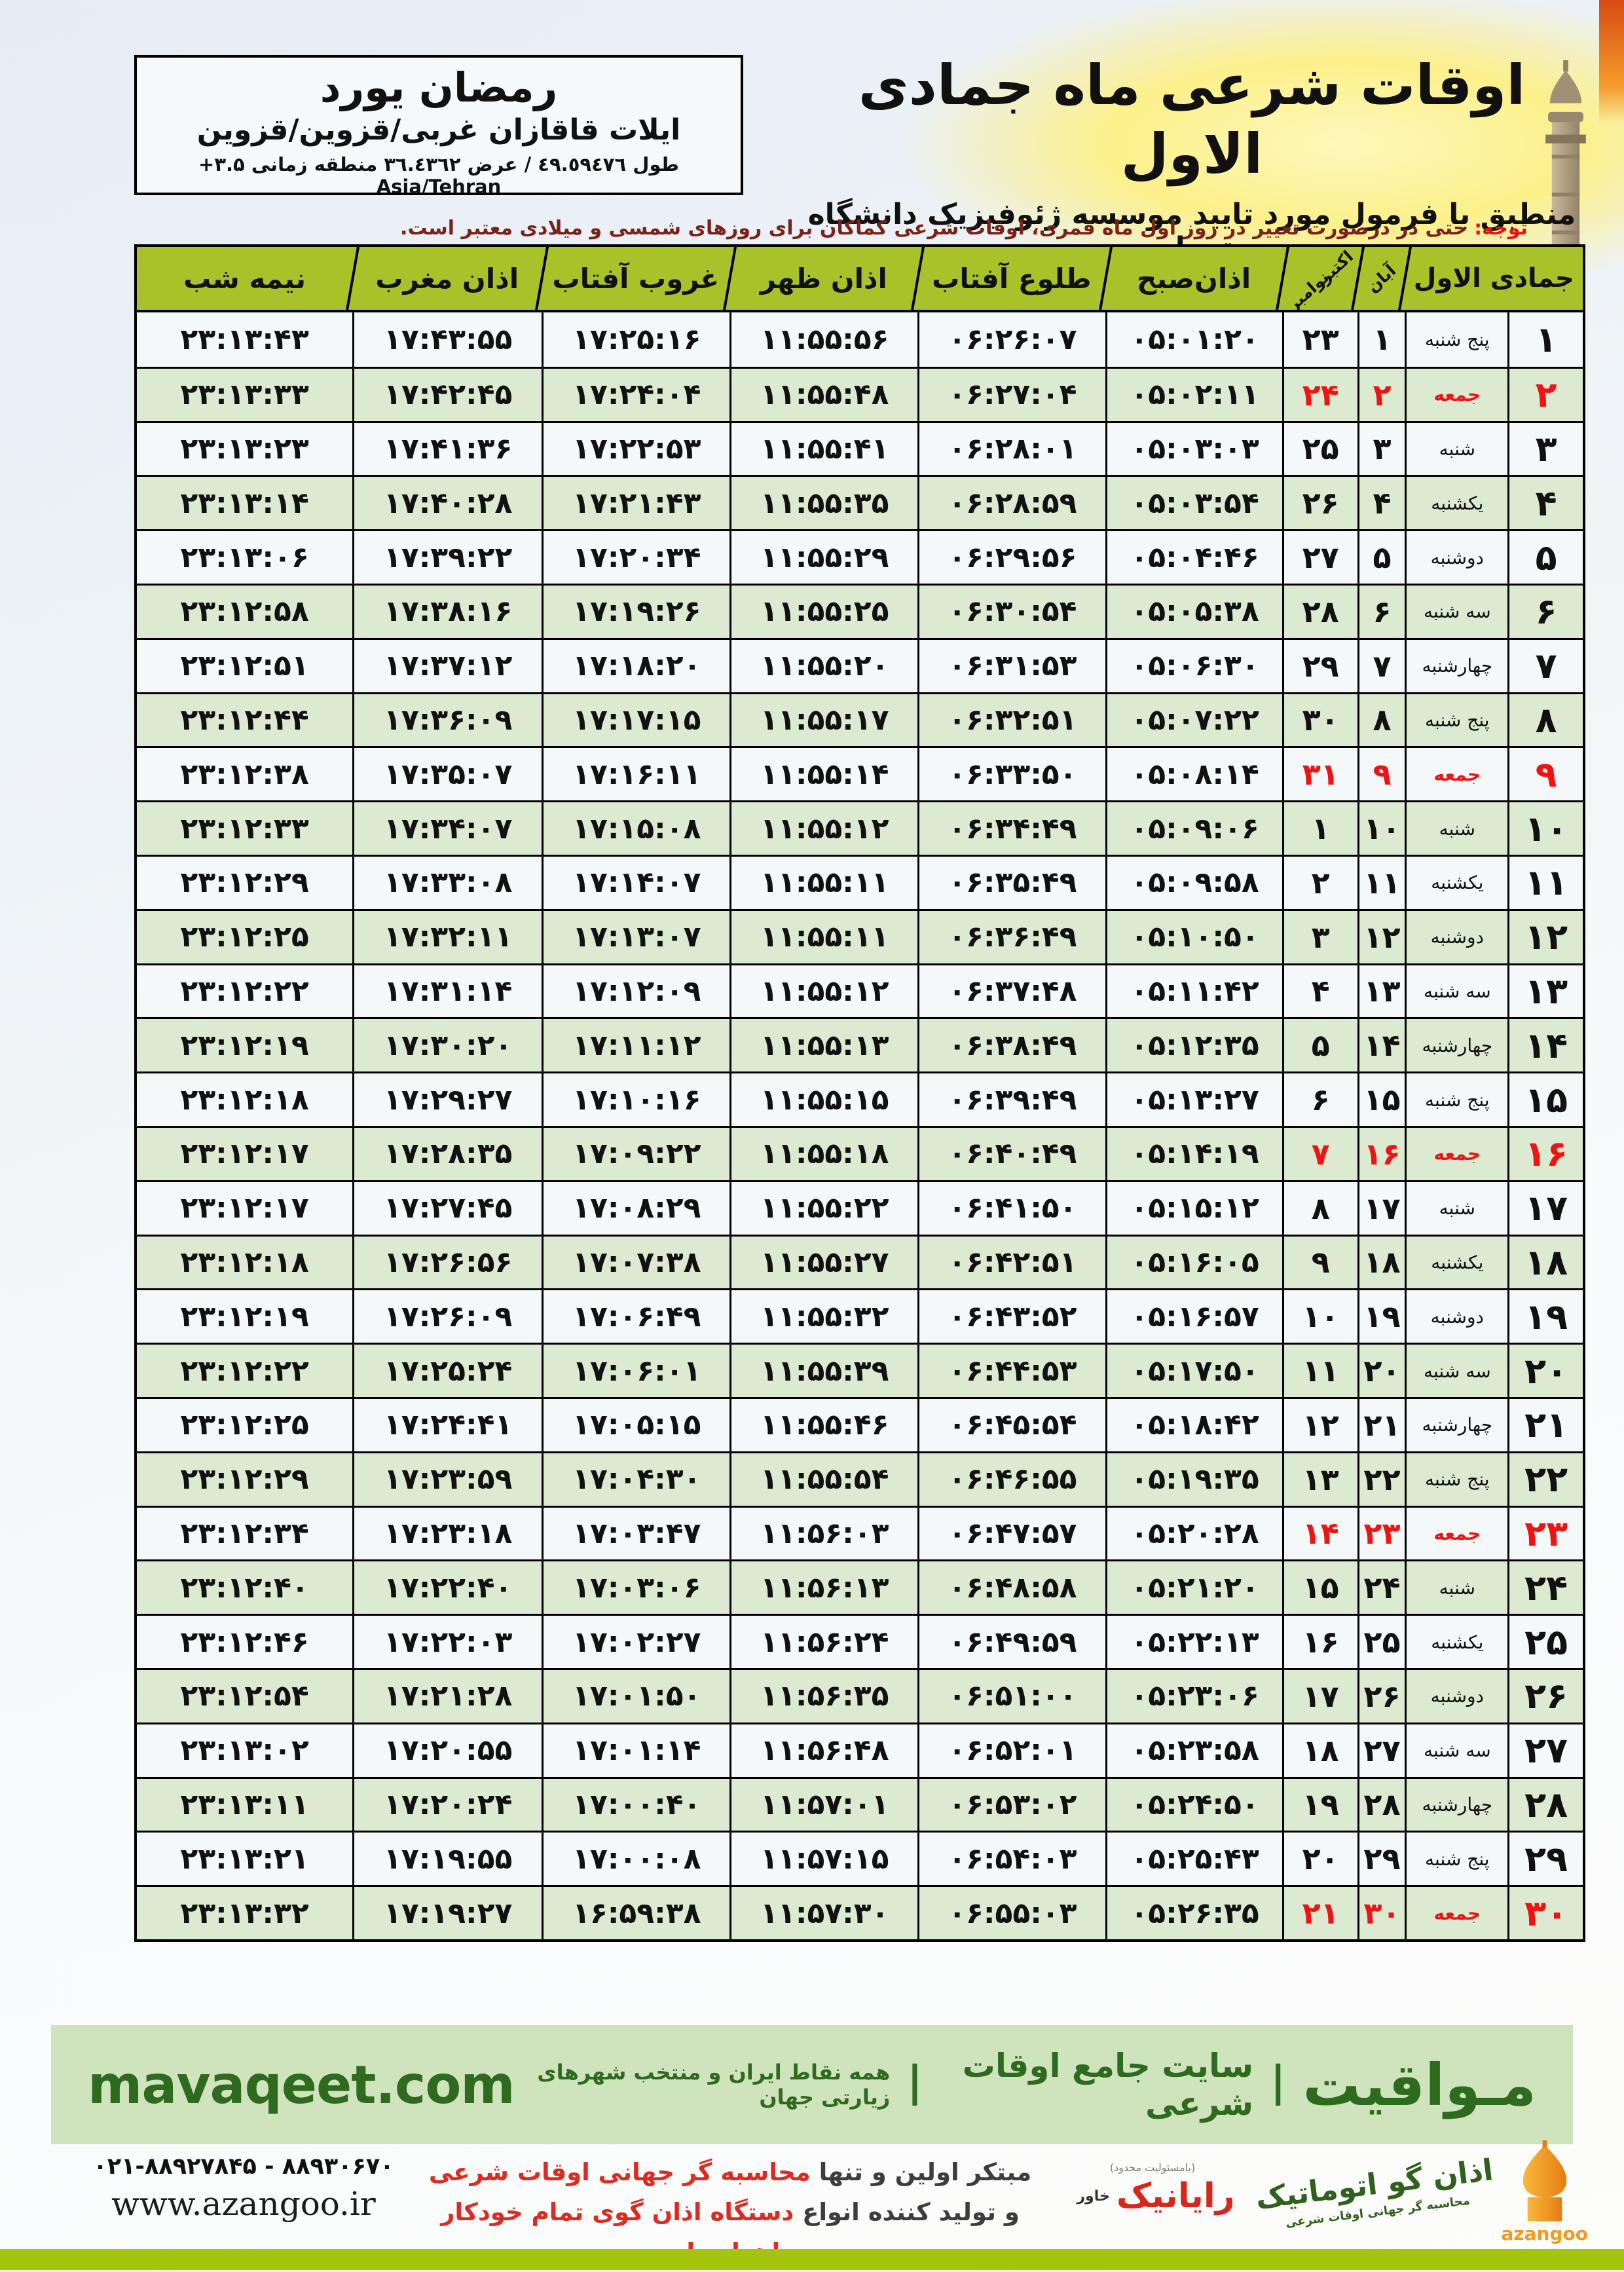  Describe the element at coordinates (447, 774) in the screenshot. I see `cell-azan-maghreb: ۱۷:۳۵:۰۷` at that location.